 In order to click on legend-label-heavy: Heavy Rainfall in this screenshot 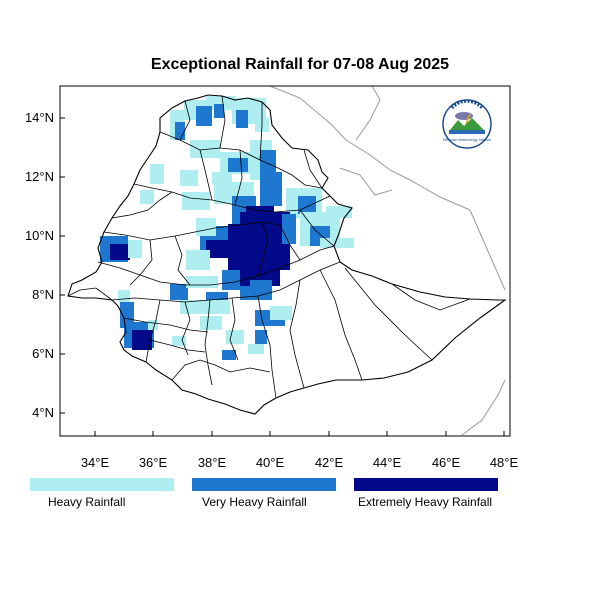, I will do `click(87, 502)`.